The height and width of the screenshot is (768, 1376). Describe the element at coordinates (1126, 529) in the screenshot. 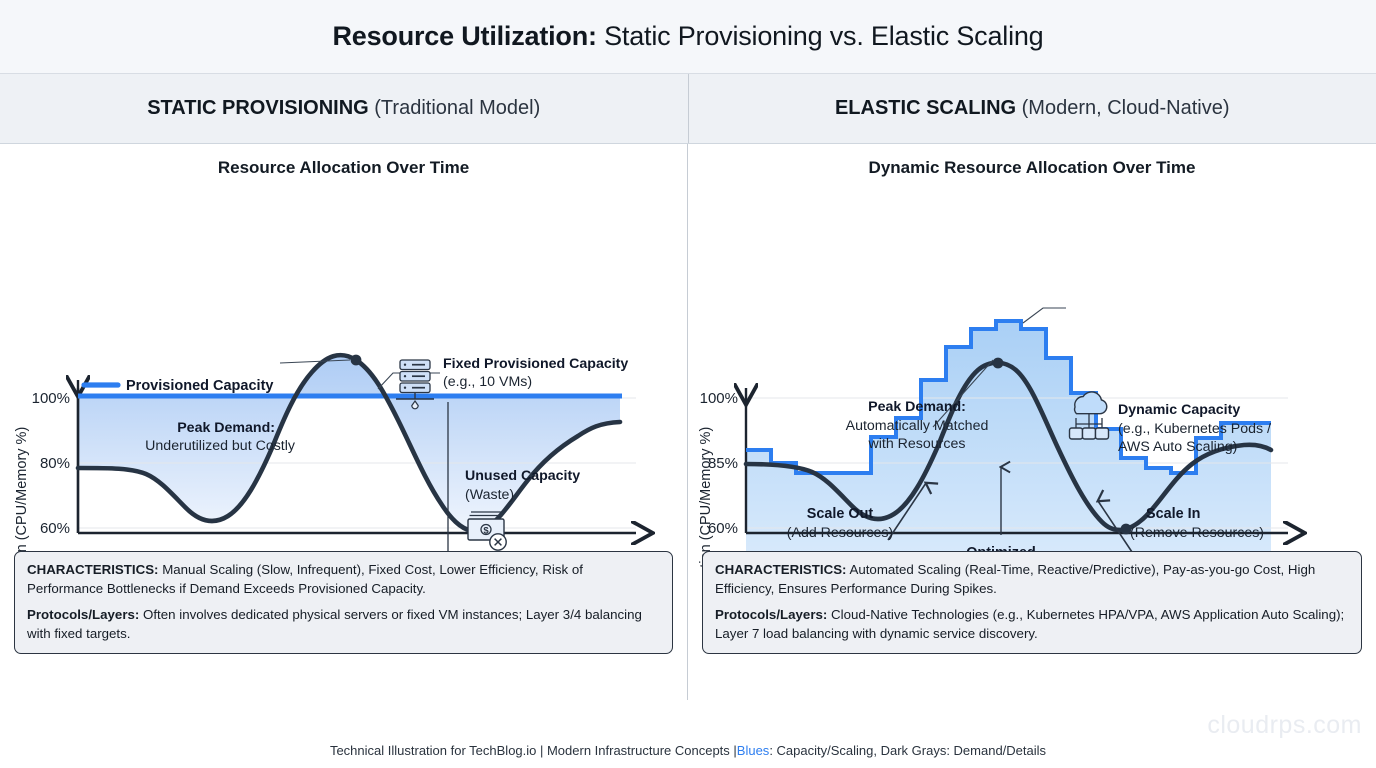

I see `right-low-demand-marker` at that location.